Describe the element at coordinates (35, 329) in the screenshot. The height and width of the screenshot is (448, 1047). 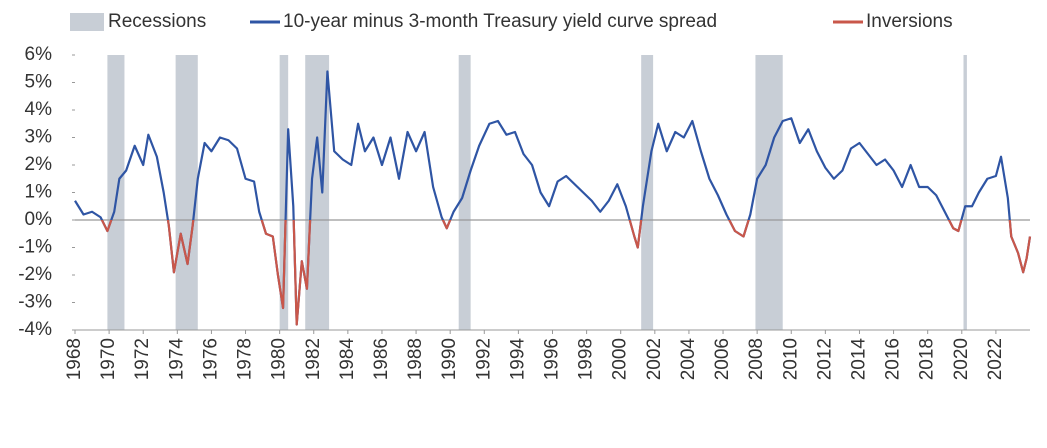
I see `y-tick-label: -4%` at that location.